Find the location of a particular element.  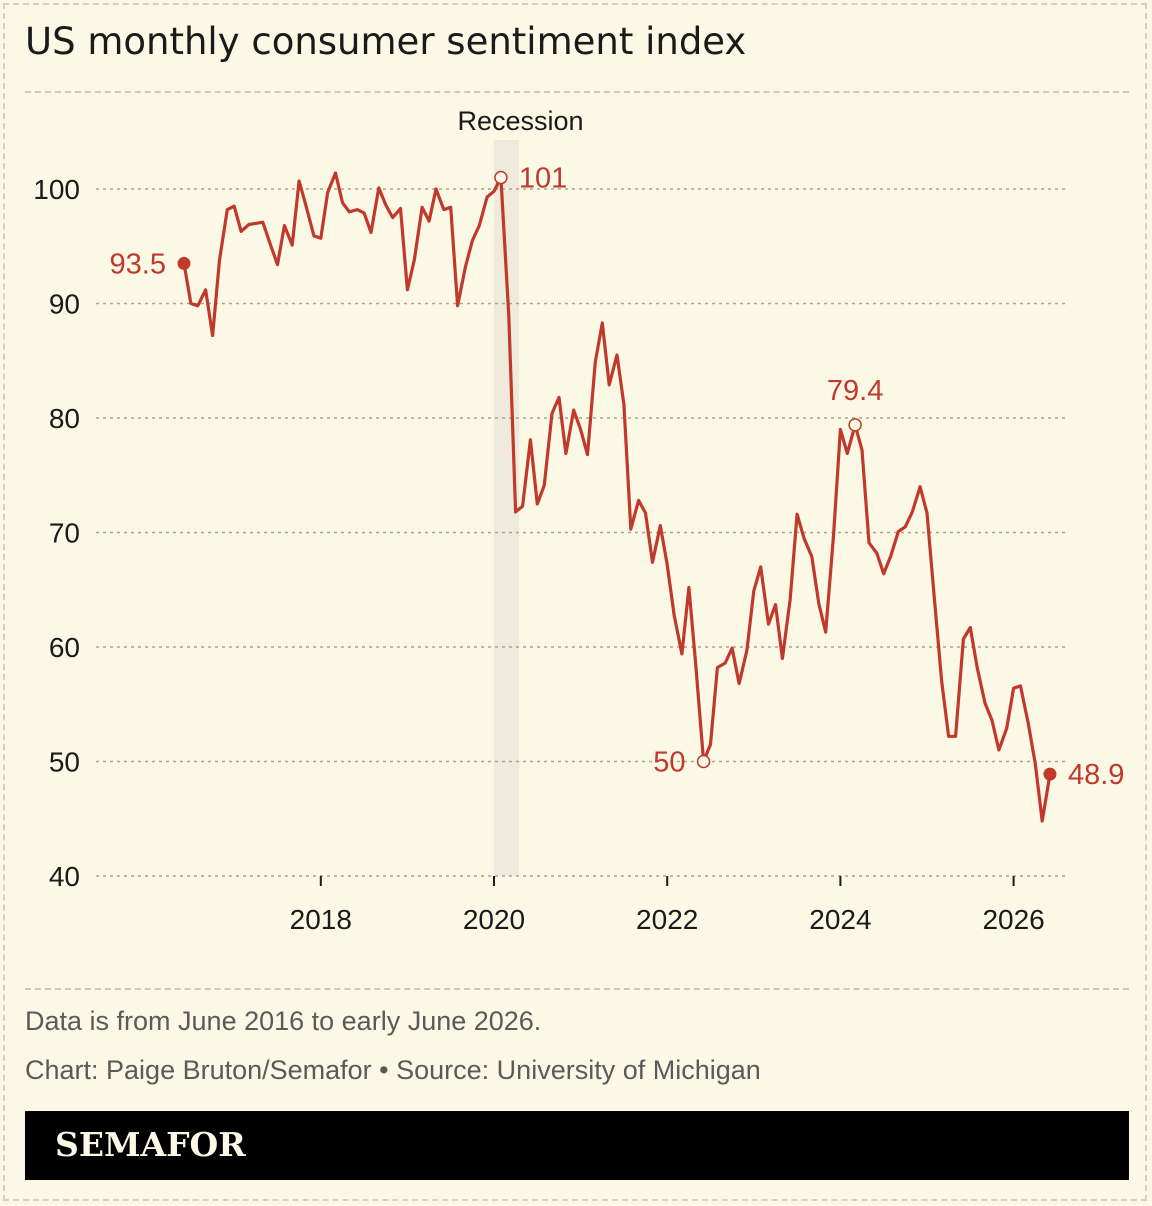

y-tick-label-70: 70 is located at coordinates (64, 533).